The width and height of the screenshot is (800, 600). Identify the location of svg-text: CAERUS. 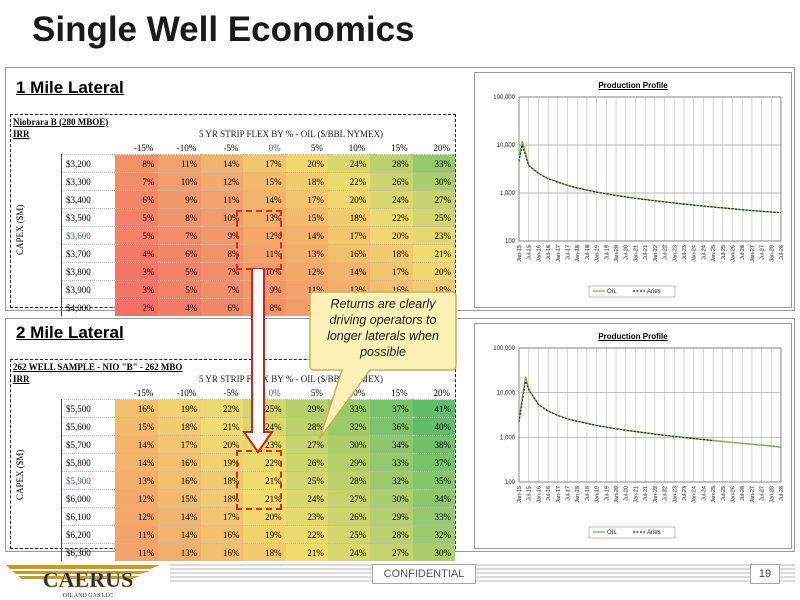
(88, 579).